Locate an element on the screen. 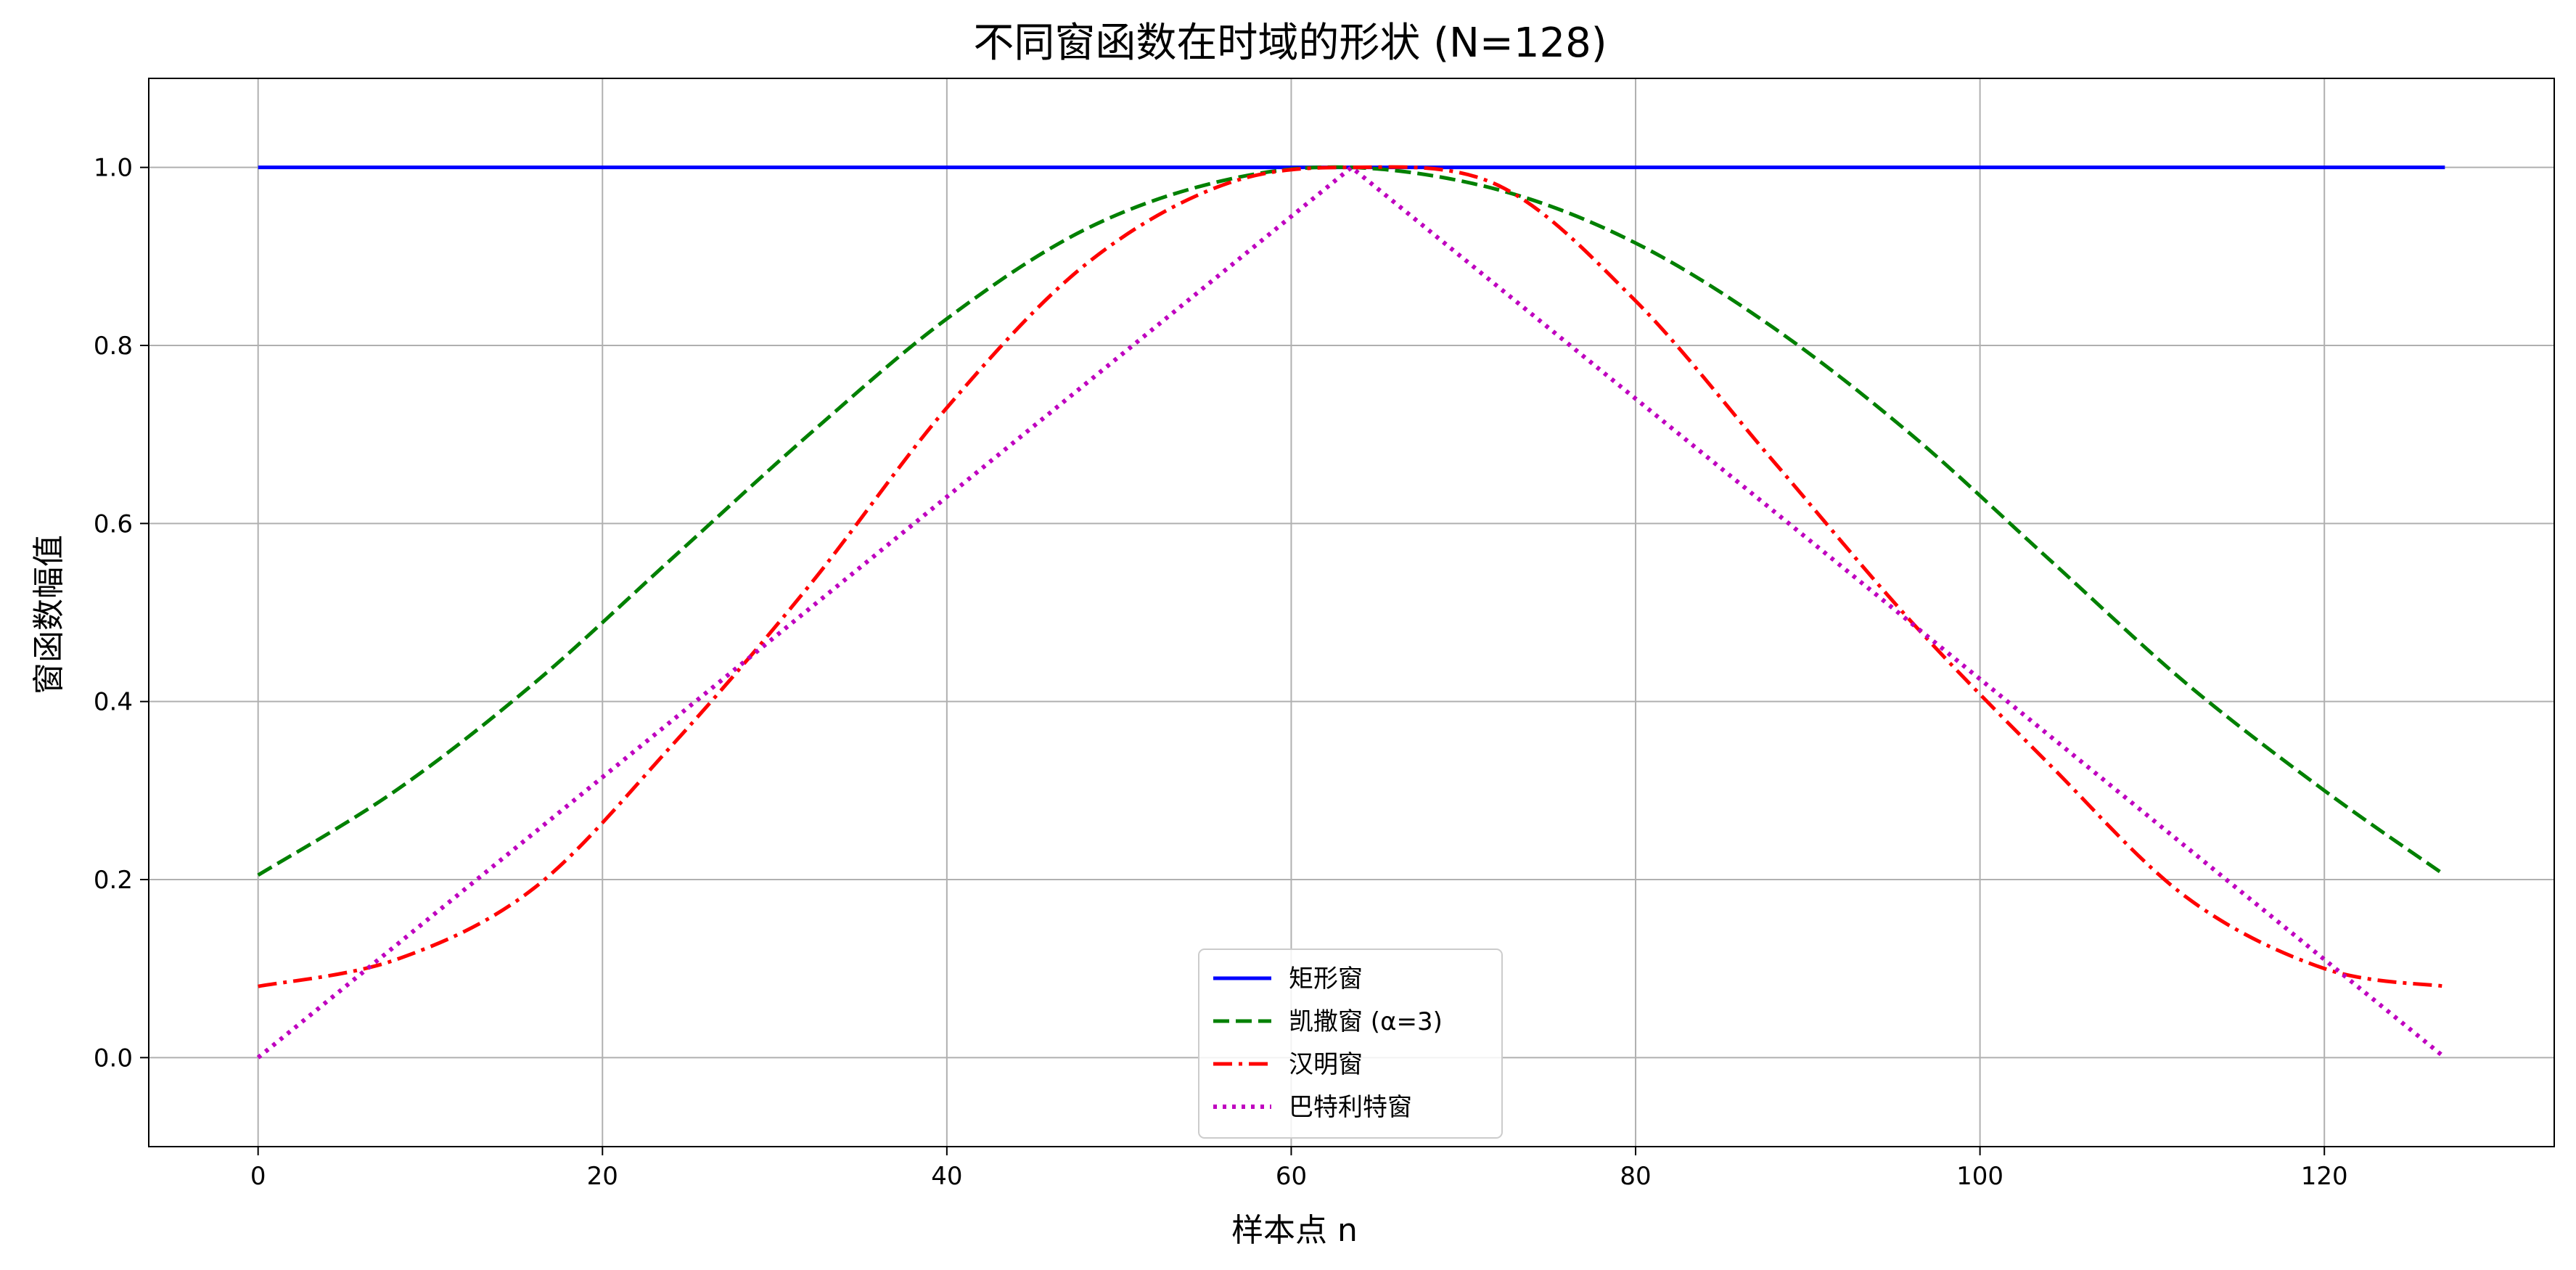  x-tick-label: 120 is located at coordinates (2324, 1177).